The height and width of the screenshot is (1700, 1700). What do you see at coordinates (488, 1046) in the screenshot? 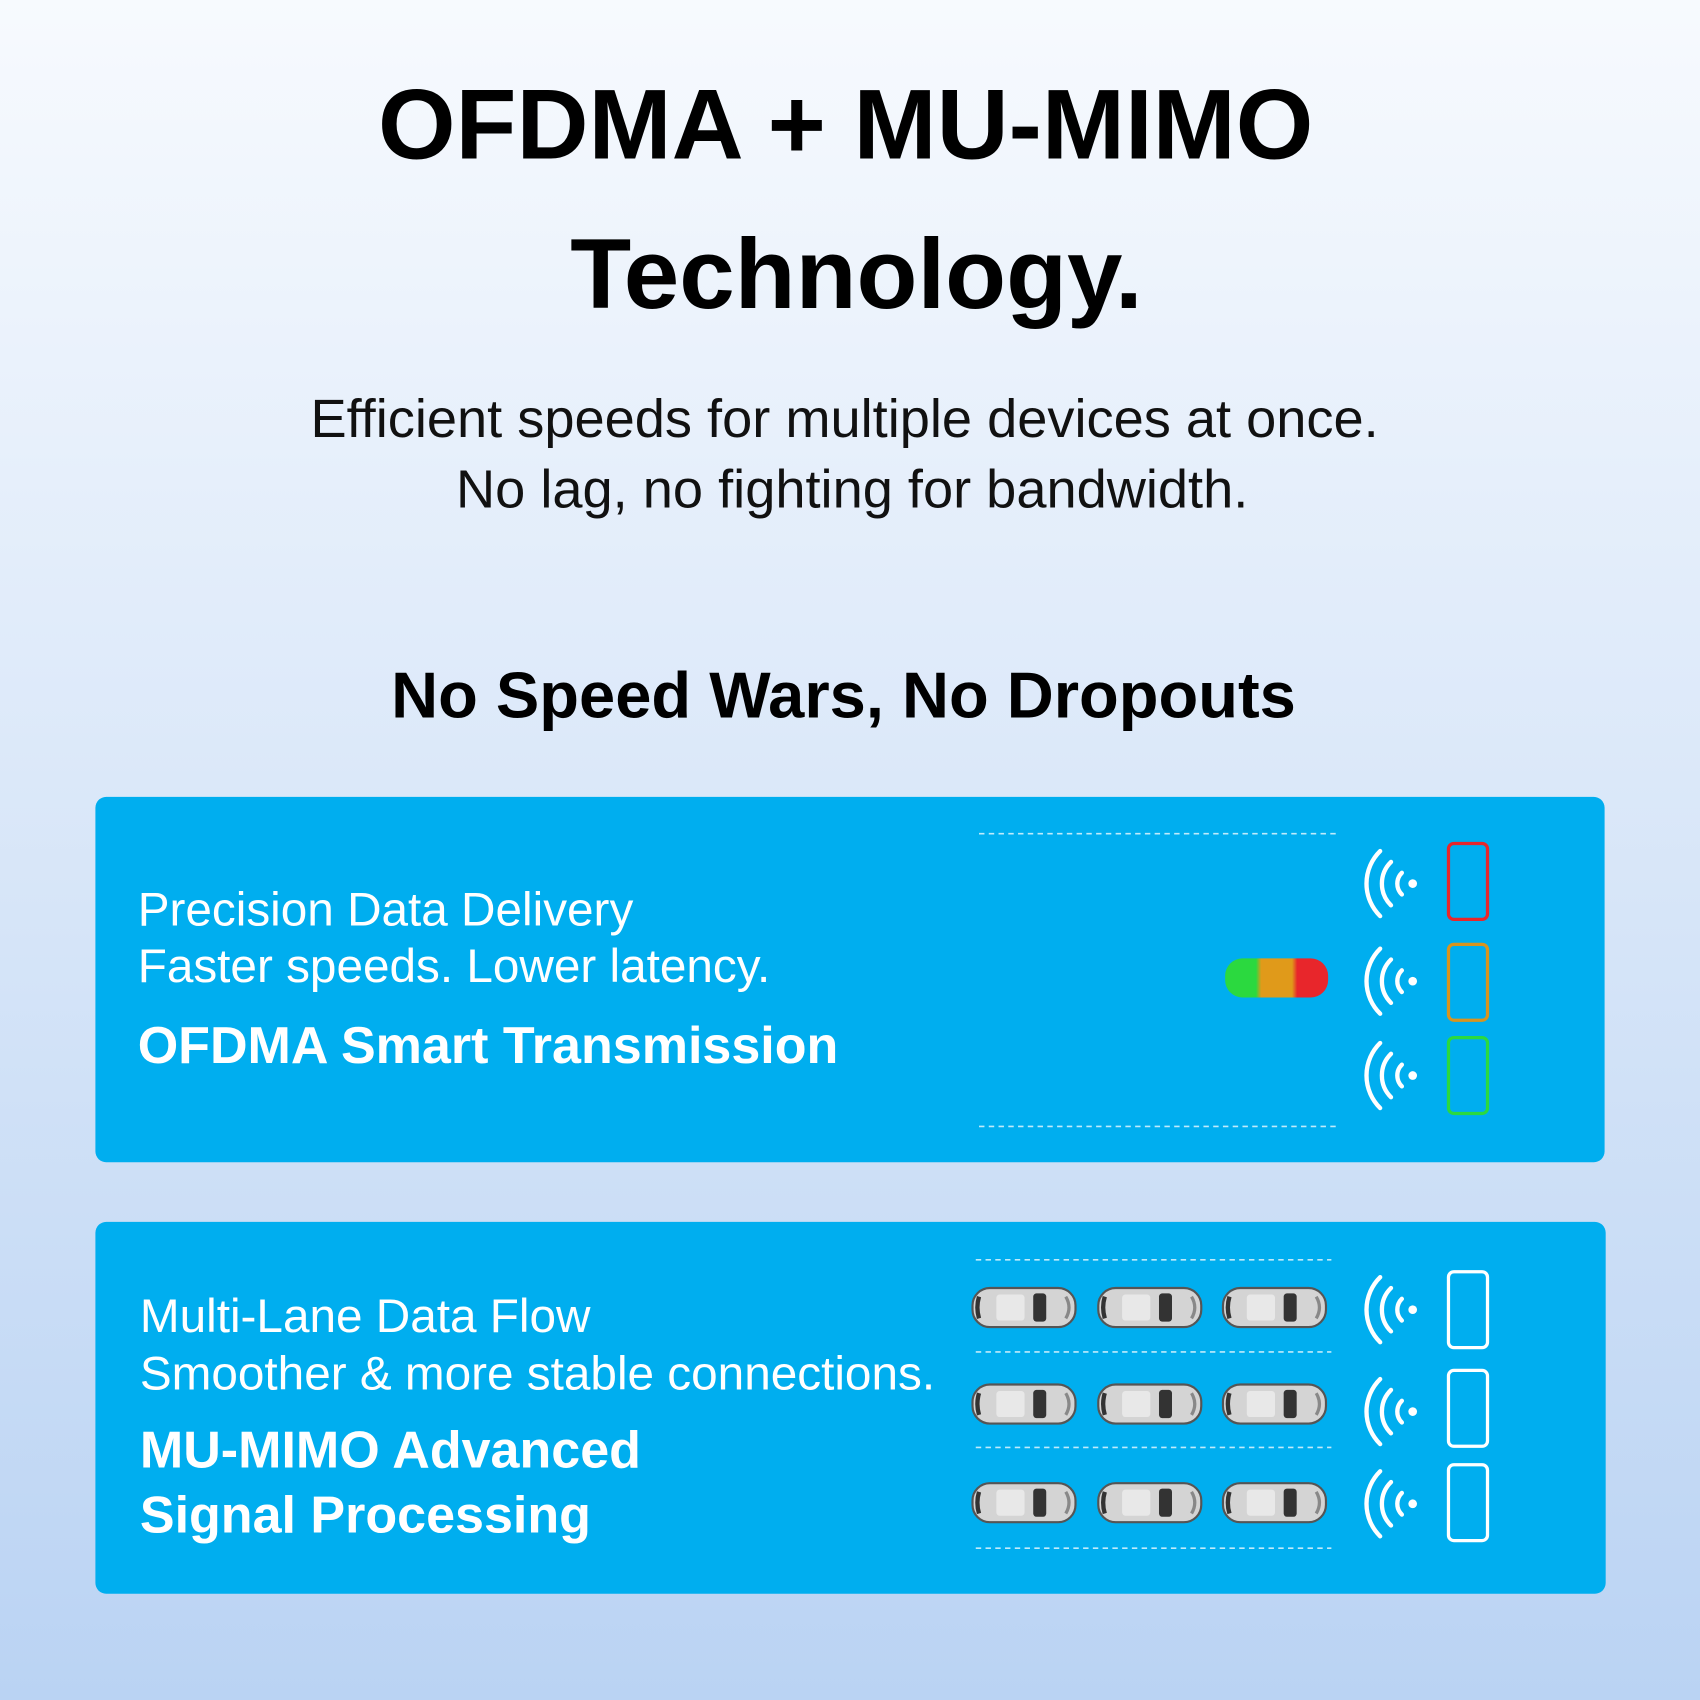
I see `card-title: OFDMA Smart Transmission` at bounding box center [488, 1046].